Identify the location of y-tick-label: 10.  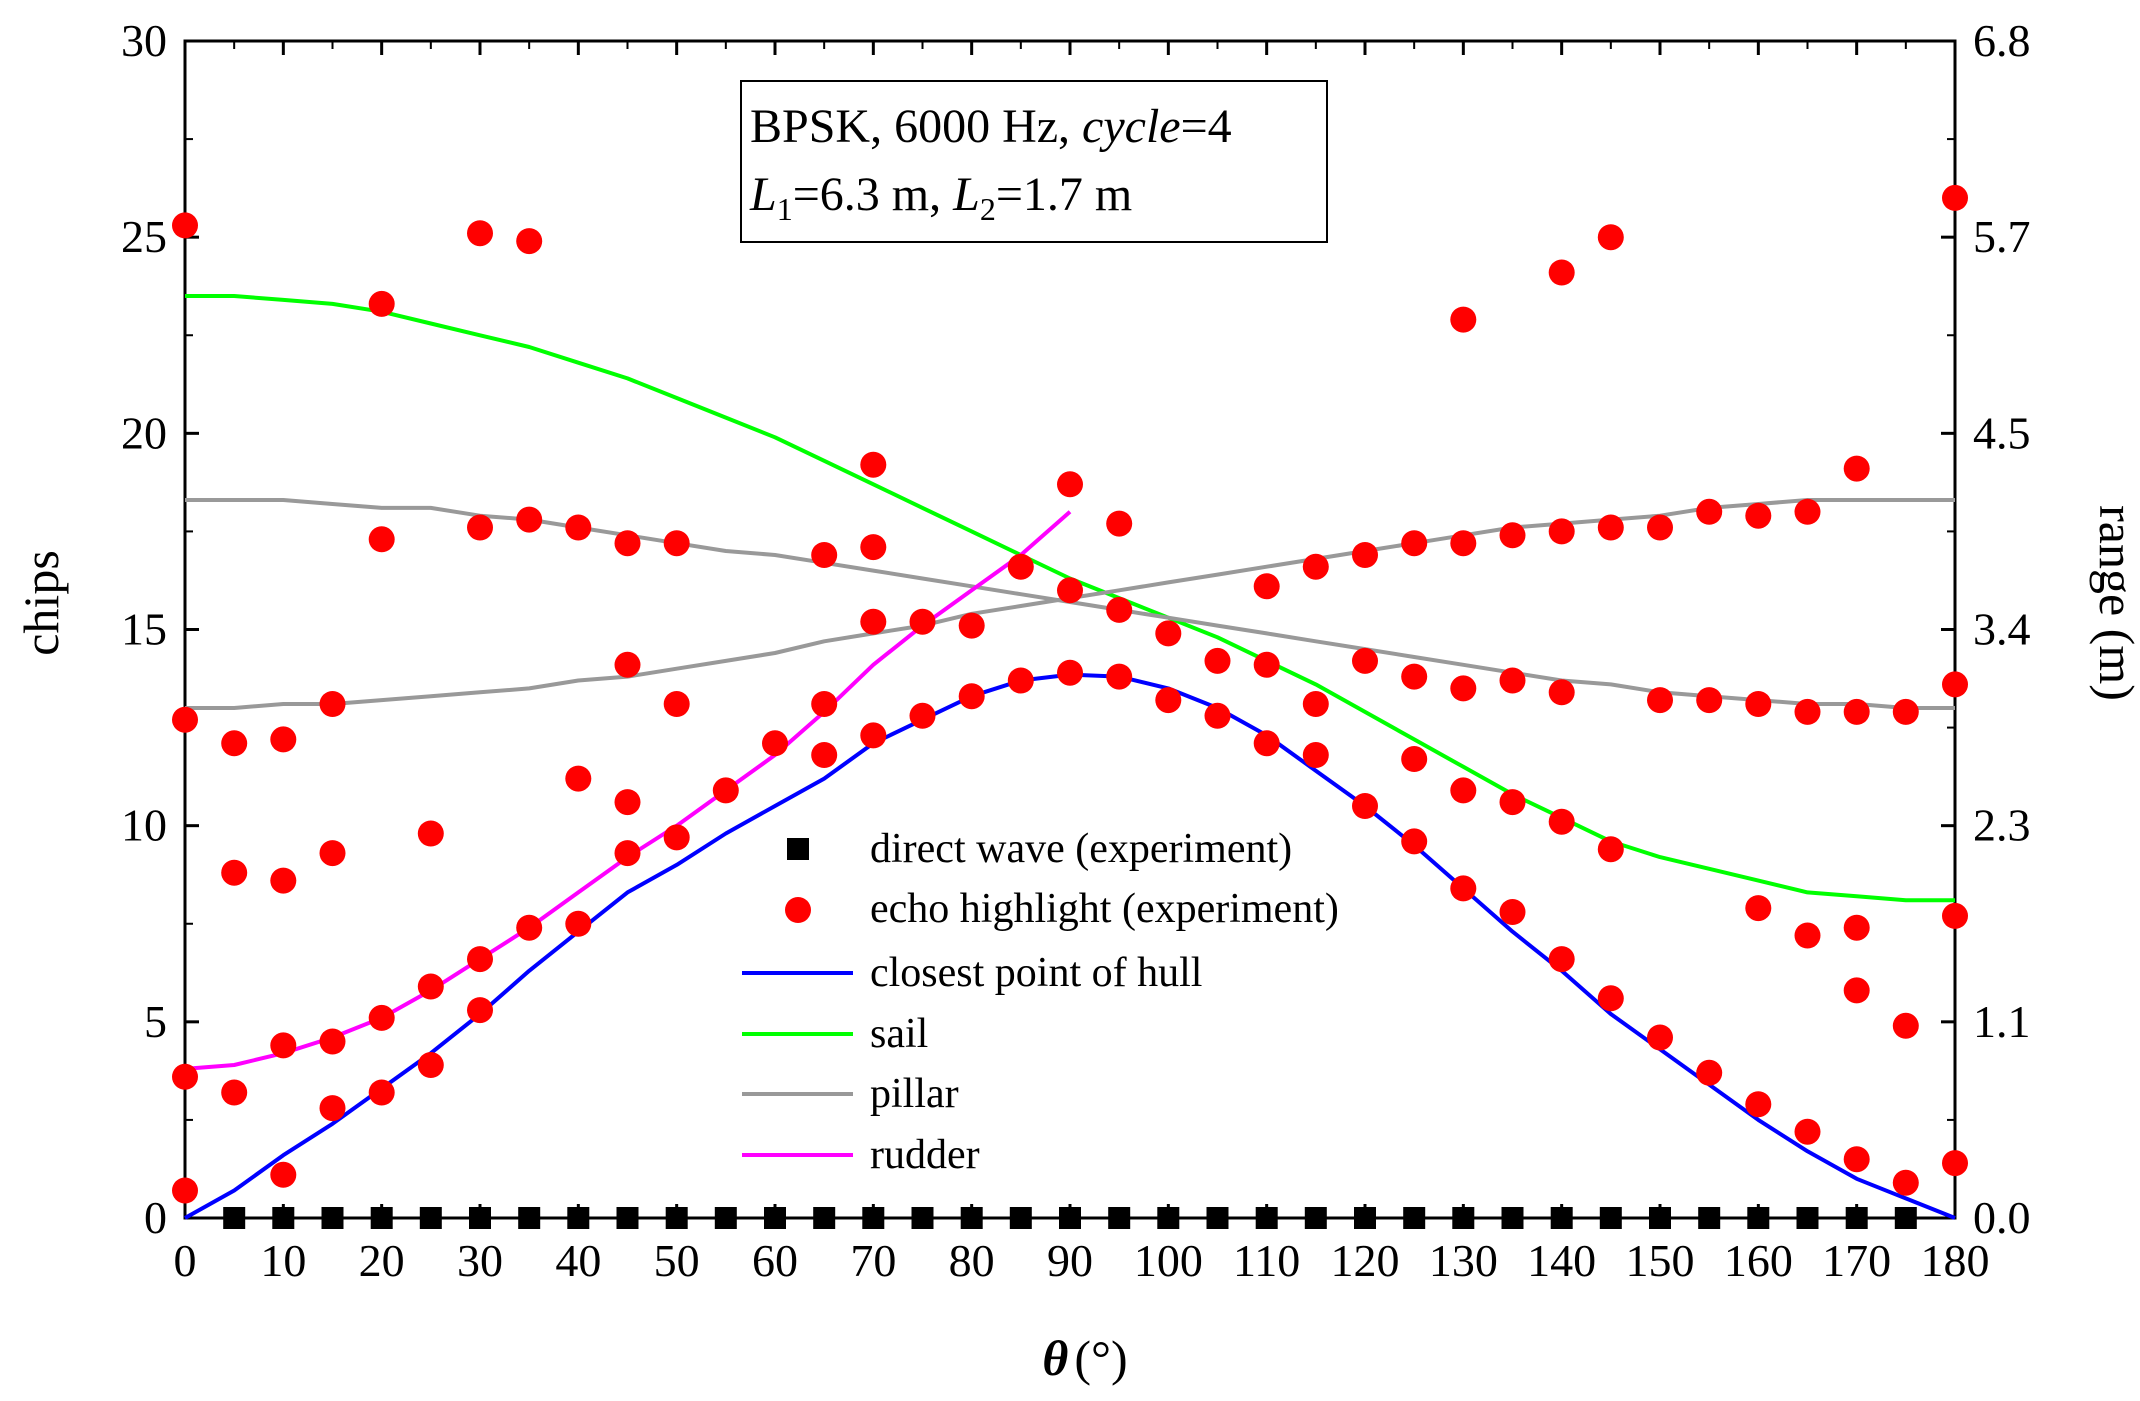
(144, 825).